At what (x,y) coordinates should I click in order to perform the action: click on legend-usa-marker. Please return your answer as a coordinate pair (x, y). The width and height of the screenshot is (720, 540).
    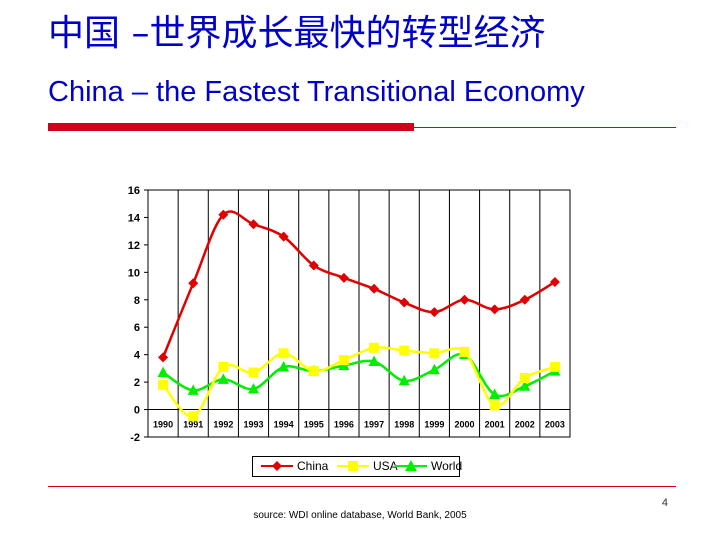
    Looking at the image, I should click on (353, 466).